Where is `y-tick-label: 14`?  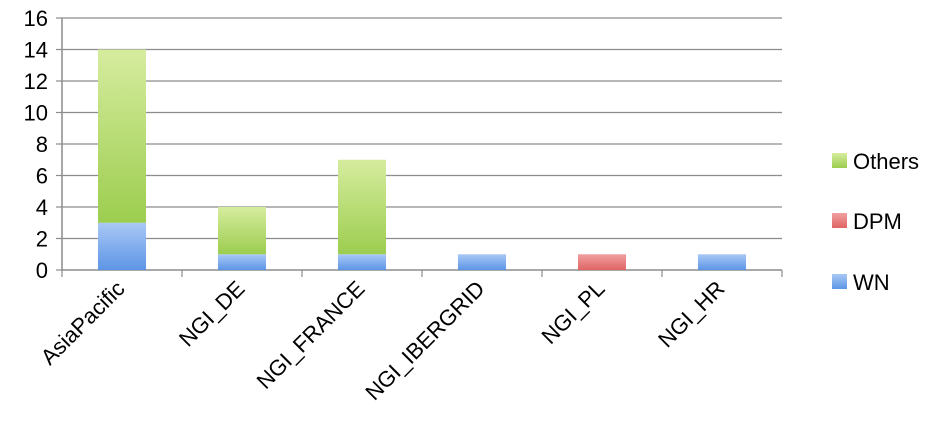 y-tick-label: 14 is located at coordinates (36, 50).